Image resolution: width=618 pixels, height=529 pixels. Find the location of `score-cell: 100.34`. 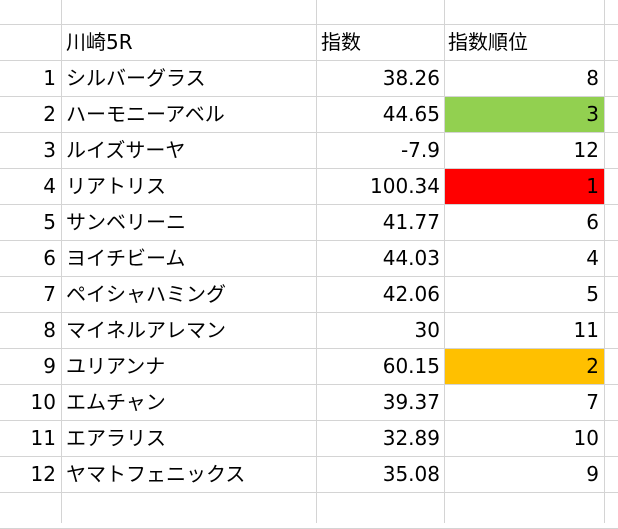

score-cell: 100.34 is located at coordinates (405, 186).